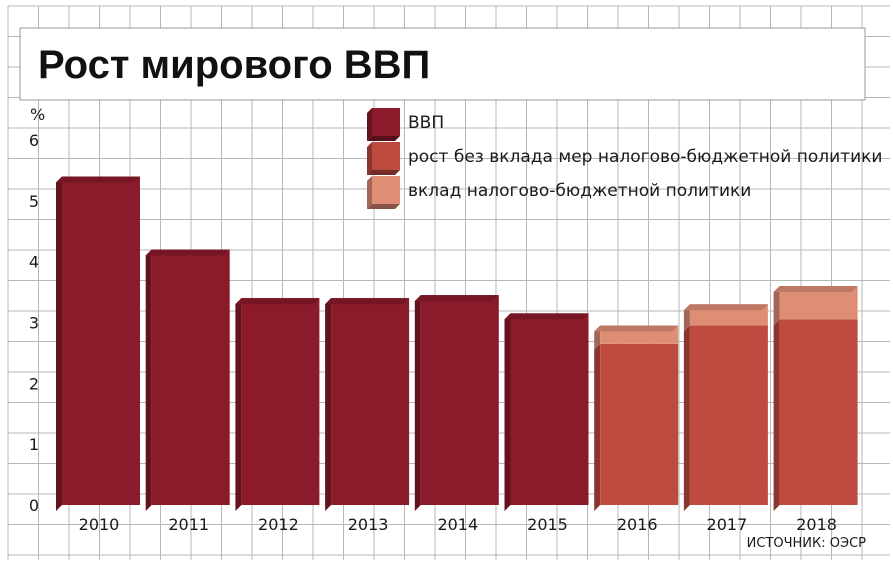 The height and width of the screenshot is (566, 893). What do you see at coordinates (34, 201) in the screenshot?
I see `y-tick-label: 5` at bounding box center [34, 201].